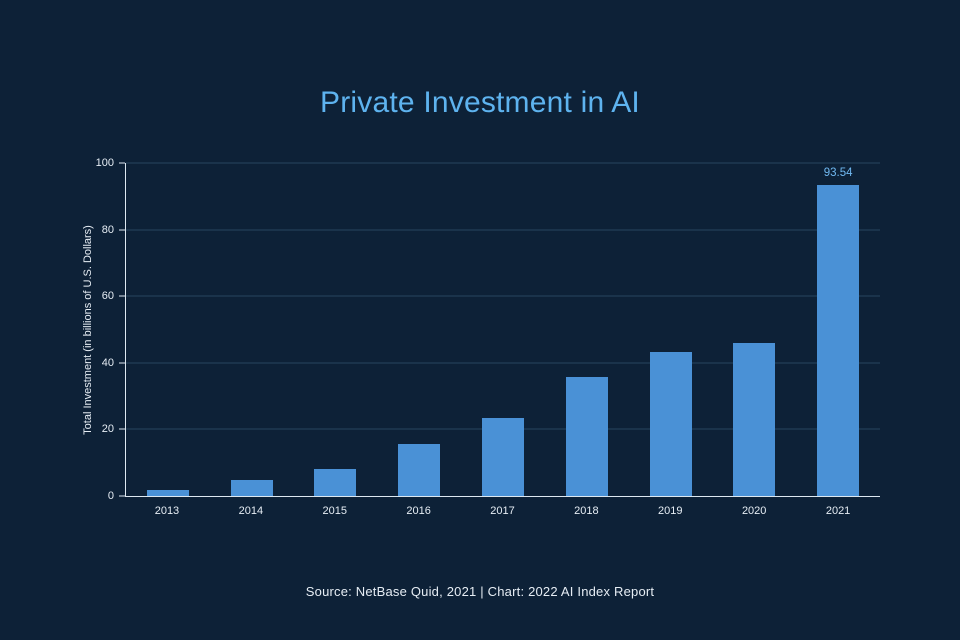 The height and width of the screenshot is (640, 960). I want to click on bar-2018, so click(586, 436).